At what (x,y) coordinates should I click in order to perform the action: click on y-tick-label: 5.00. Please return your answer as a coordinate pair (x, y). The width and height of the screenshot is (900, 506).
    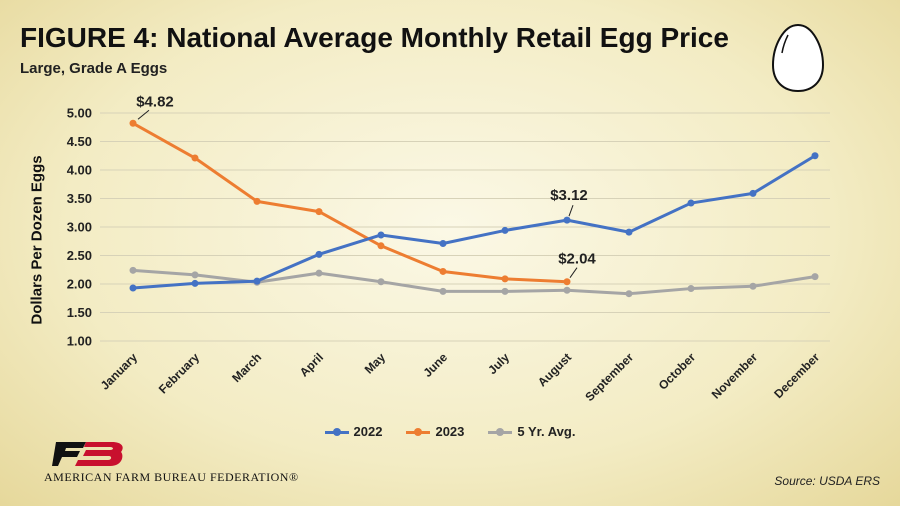
    Looking at the image, I should click on (79, 113).